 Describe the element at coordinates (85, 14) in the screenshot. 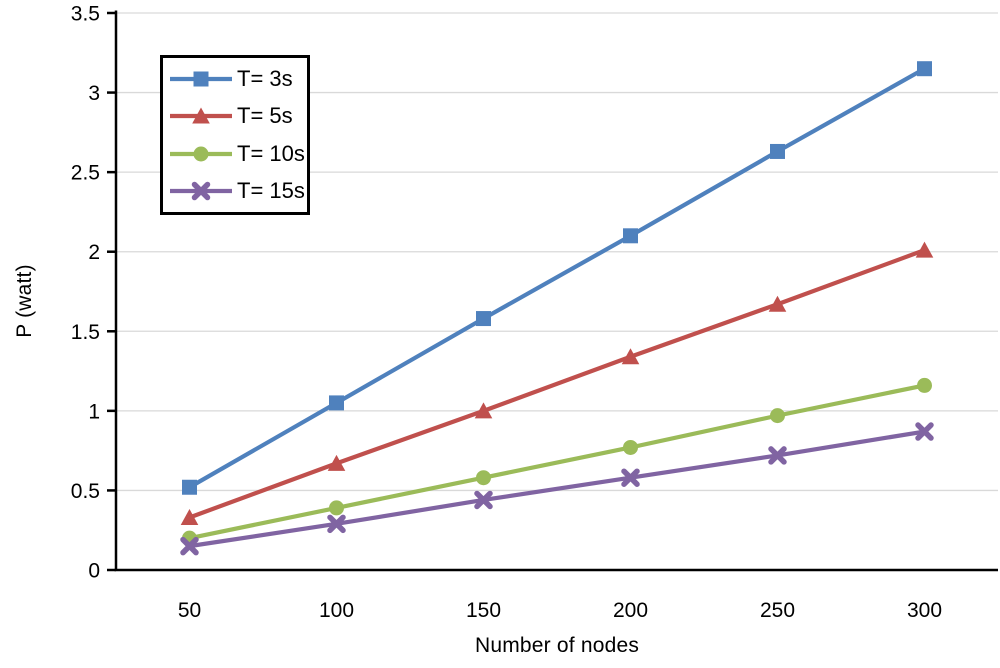

I see `y-tick-label: 3.5` at that location.